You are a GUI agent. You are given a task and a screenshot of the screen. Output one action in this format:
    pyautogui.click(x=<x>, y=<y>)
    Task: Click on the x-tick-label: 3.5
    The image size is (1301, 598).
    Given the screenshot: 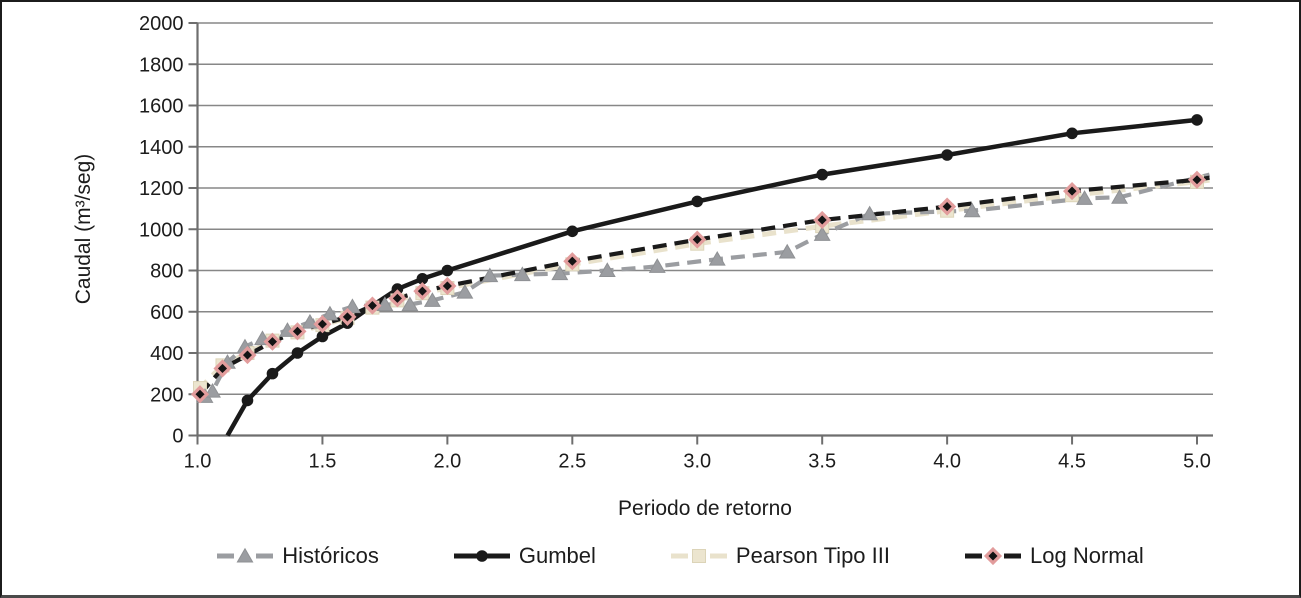 What is the action you would take?
    pyautogui.click(x=822, y=462)
    